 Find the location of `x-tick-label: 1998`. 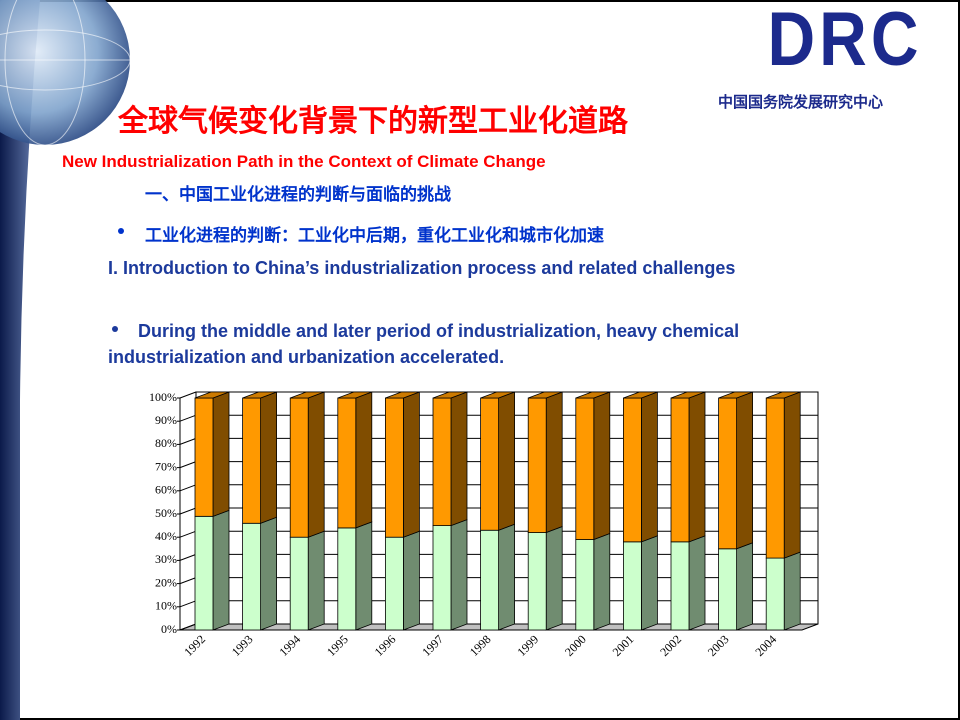

x-tick-label: 1998 is located at coordinates (480, 645).